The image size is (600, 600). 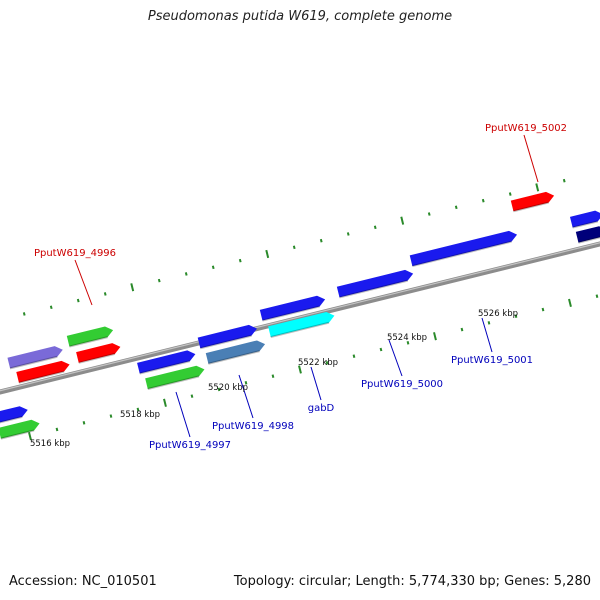 What do you see at coordinates (50, 444) in the screenshot?
I see `scale-label: 5516 kbp` at bounding box center [50, 444].